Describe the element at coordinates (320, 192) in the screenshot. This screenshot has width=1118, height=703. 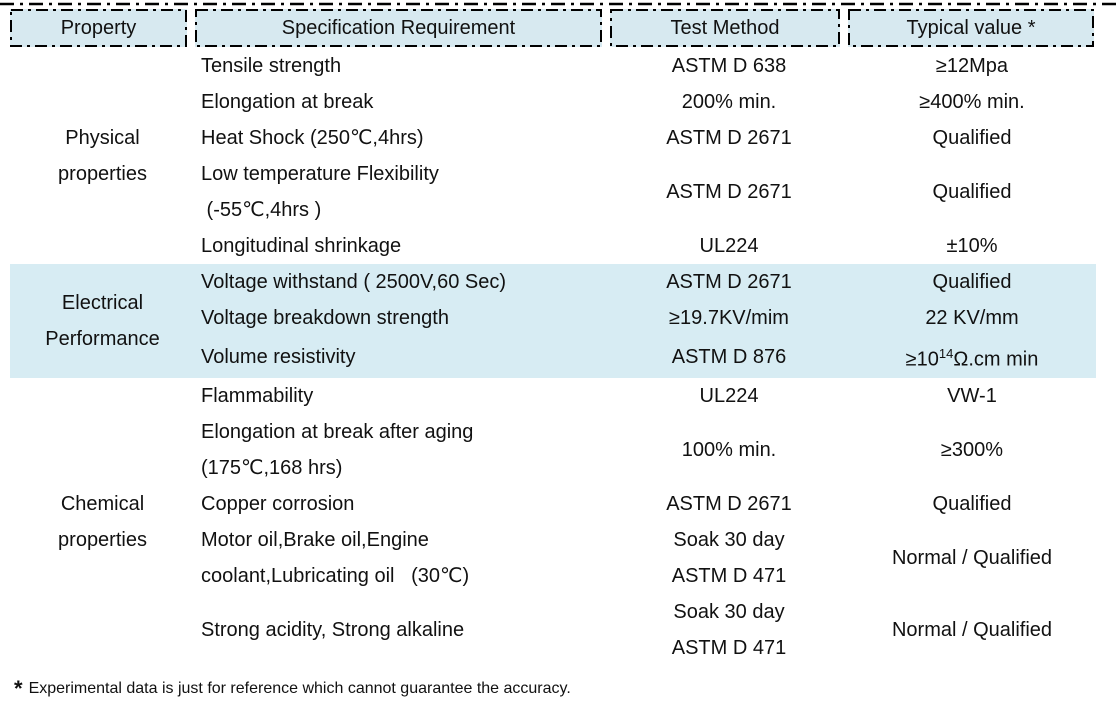
I see `spec-cell: Low temperature Flexibility (-55℃,4hrs )` at that location.